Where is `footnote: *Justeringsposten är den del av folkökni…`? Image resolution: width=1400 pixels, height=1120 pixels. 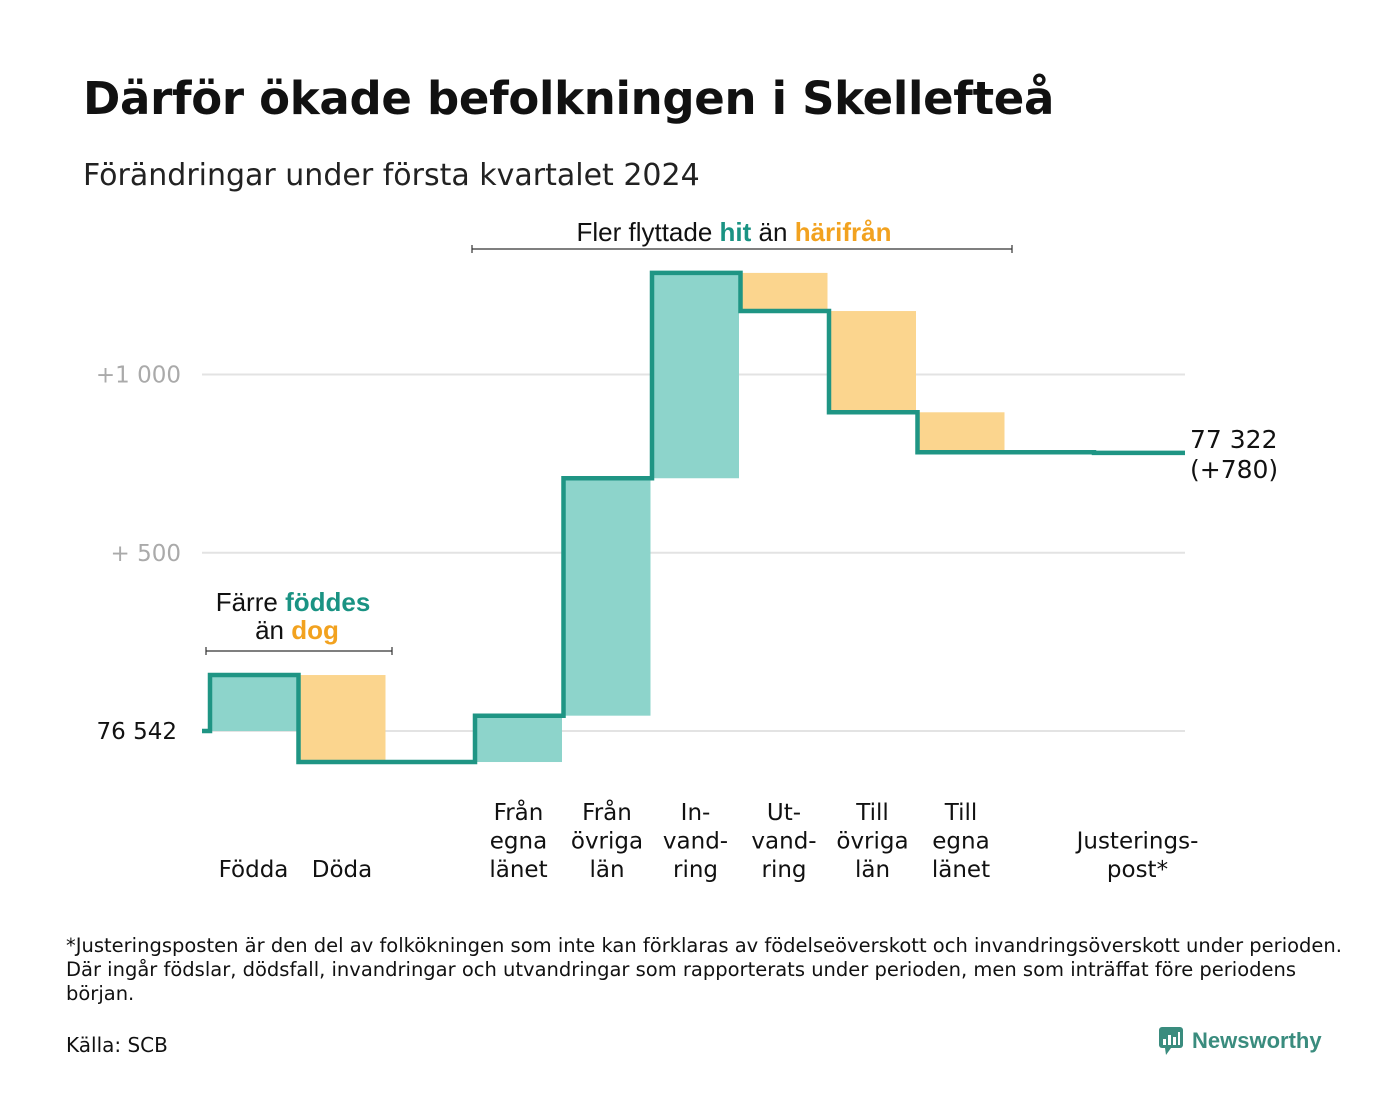
footnote: *Justeringsposten är den del av folkökni… is located at coordinates (704, 969).